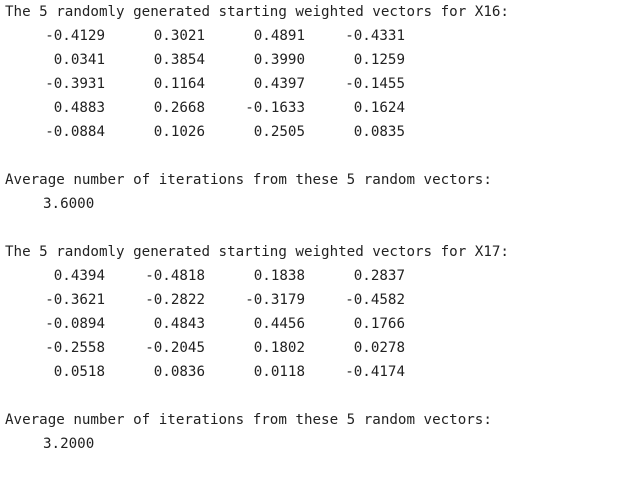 This screenshot has width=637, height=504. Describe the element at coordinates (75, 84) in the screenshot. I see `matrix-cell: -0.3931` at that location.